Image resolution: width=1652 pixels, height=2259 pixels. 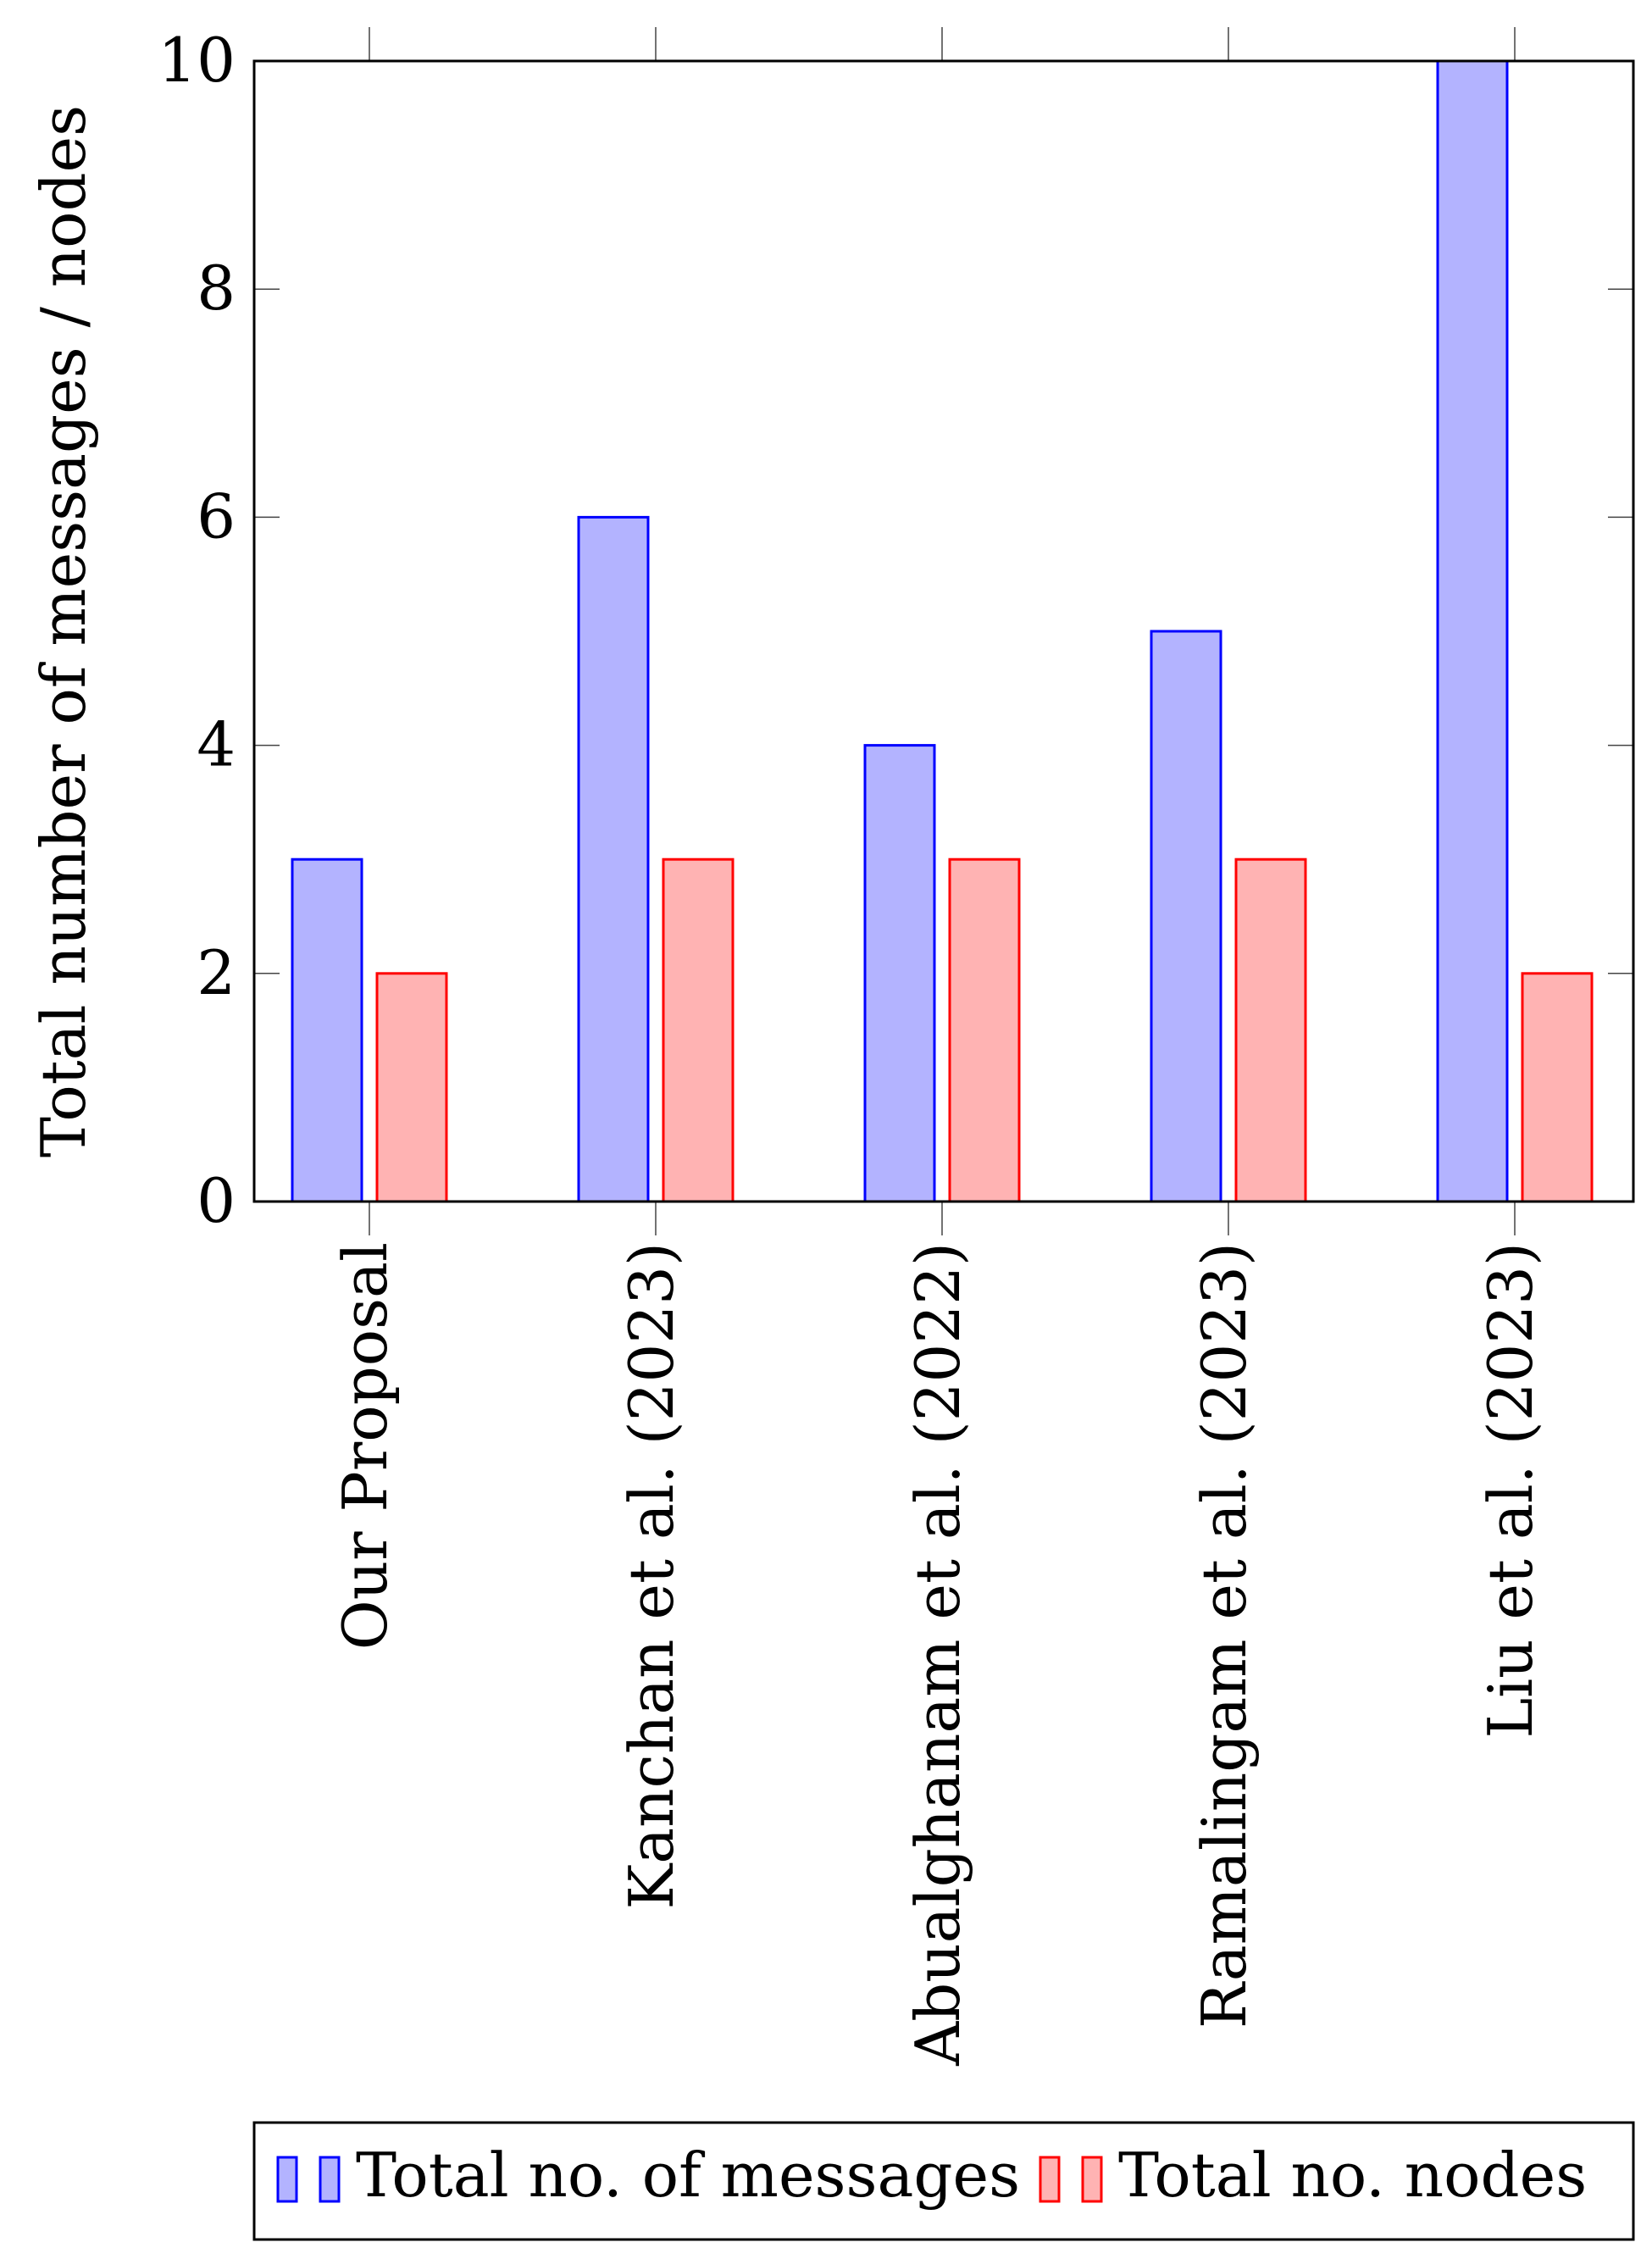 What do you see at coordinates (64, 631) in the screenshot?
I see `y-axis-label: Total number of messages / nodes` at bounding box center [64, 631].